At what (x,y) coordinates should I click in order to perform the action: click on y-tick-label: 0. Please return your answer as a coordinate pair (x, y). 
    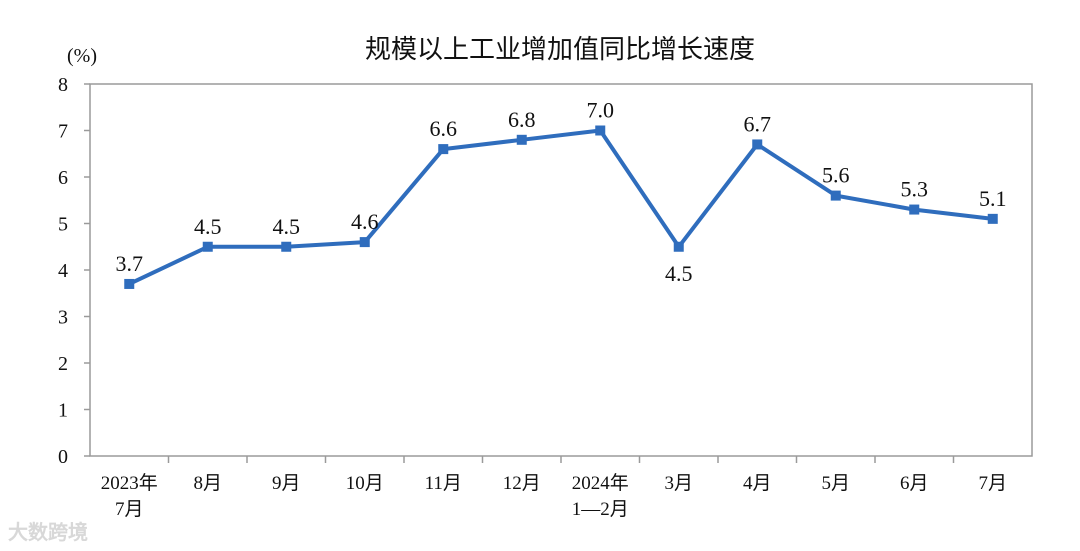
    Looking at the image, I should click on (63, 457).